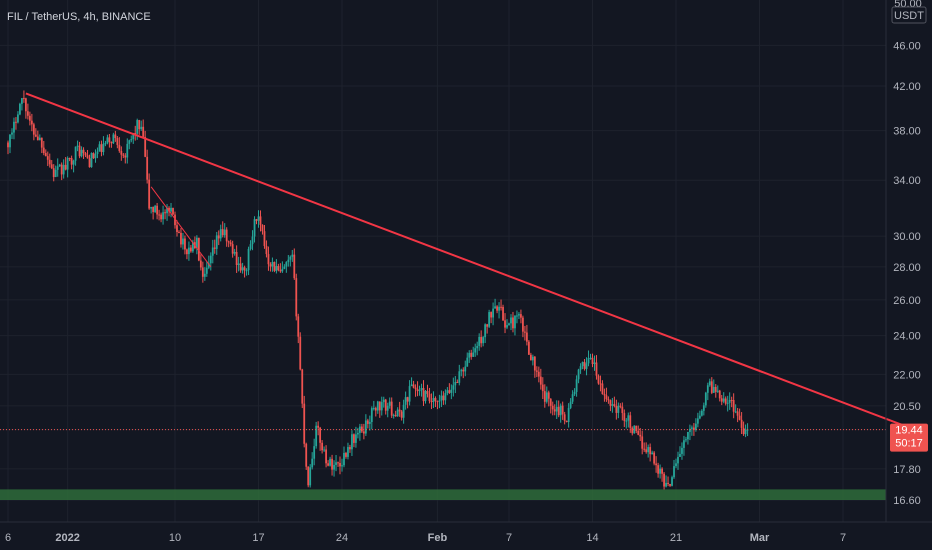  I want to click on time-tick-label: Mar, so click(760, 538).